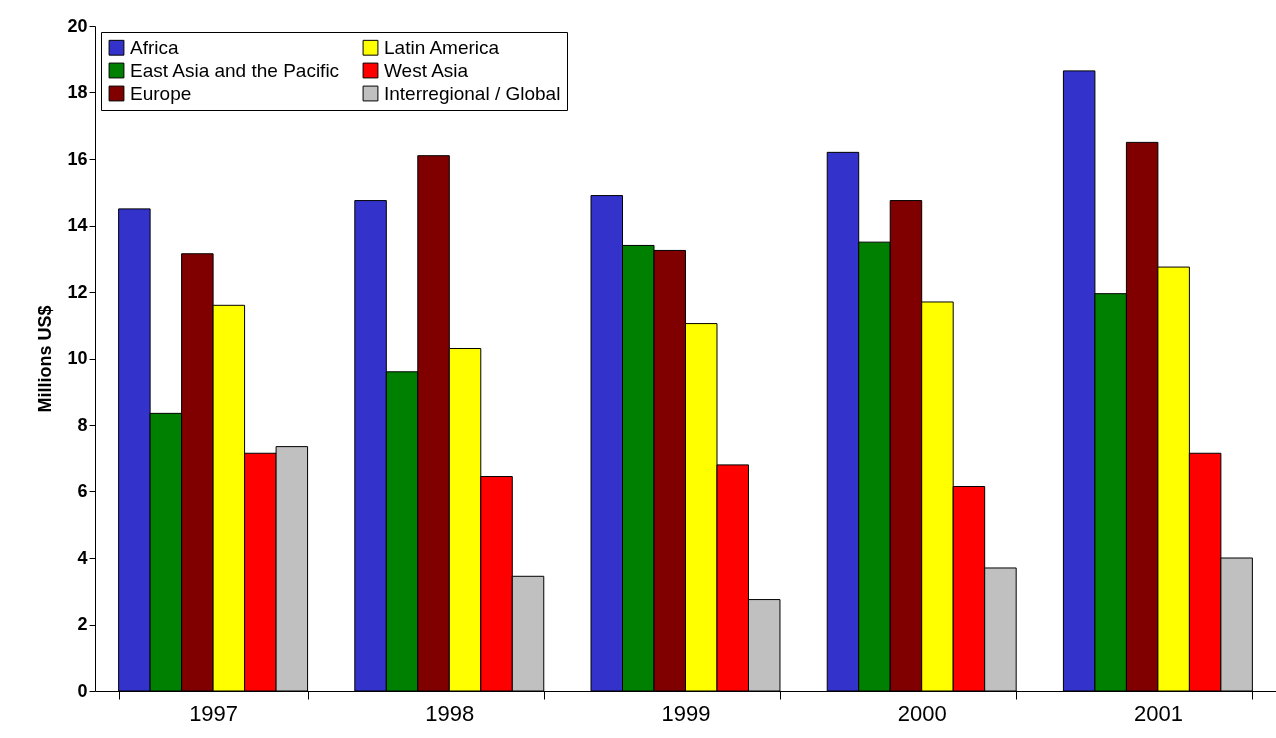 The width and height of the screenshot is (1276, 738). What do you see at coordinates (82, 491) in the screenshot?
I see `y-tick-label: 6` at bounding box center [82, 491].